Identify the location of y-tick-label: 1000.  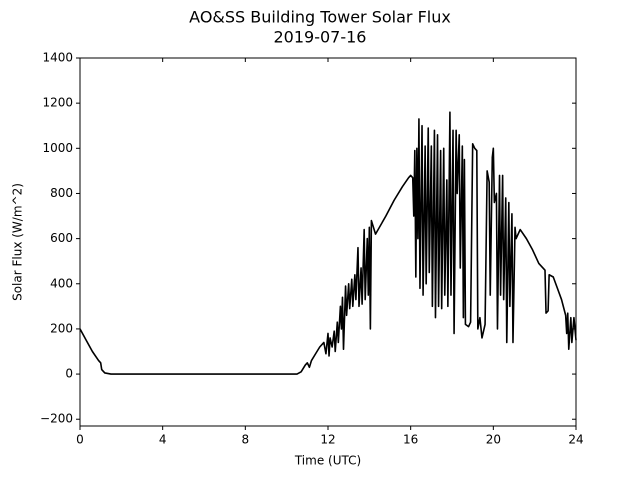
(57, 148).